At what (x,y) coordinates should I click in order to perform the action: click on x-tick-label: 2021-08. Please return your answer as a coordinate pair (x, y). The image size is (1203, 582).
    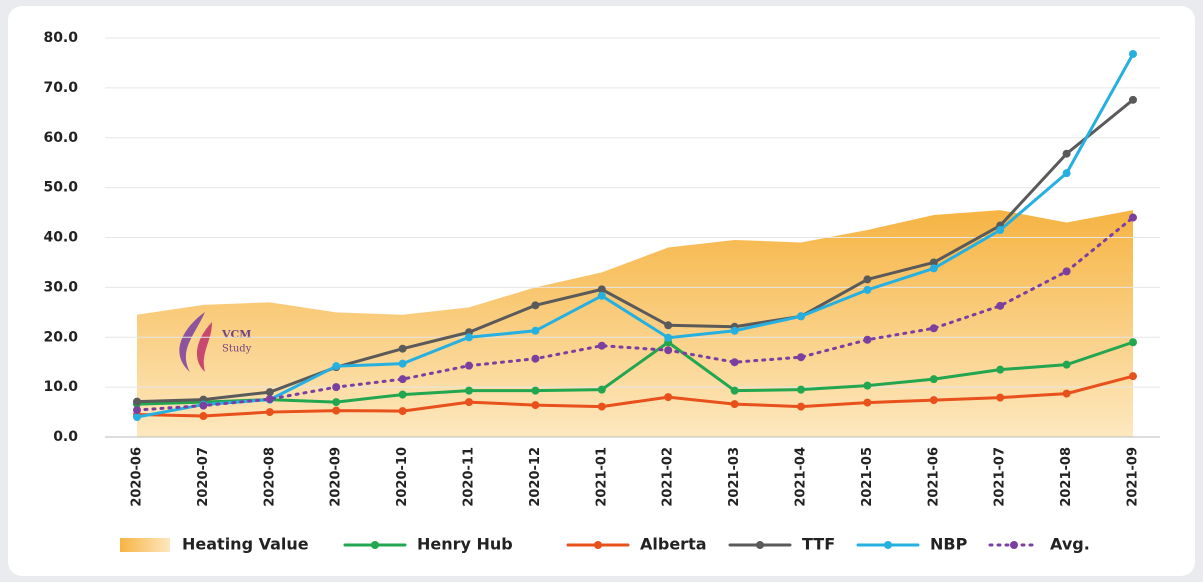
    Looking at the image, I should click on (1066, 477).